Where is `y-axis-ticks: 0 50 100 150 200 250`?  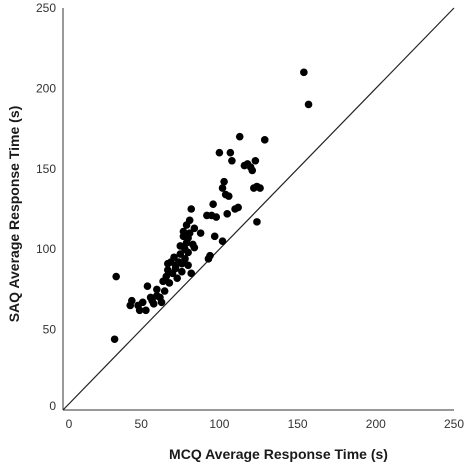
y-axis-ticks: 0 50 100 150 200 250 is located at coordinates (46, 207).